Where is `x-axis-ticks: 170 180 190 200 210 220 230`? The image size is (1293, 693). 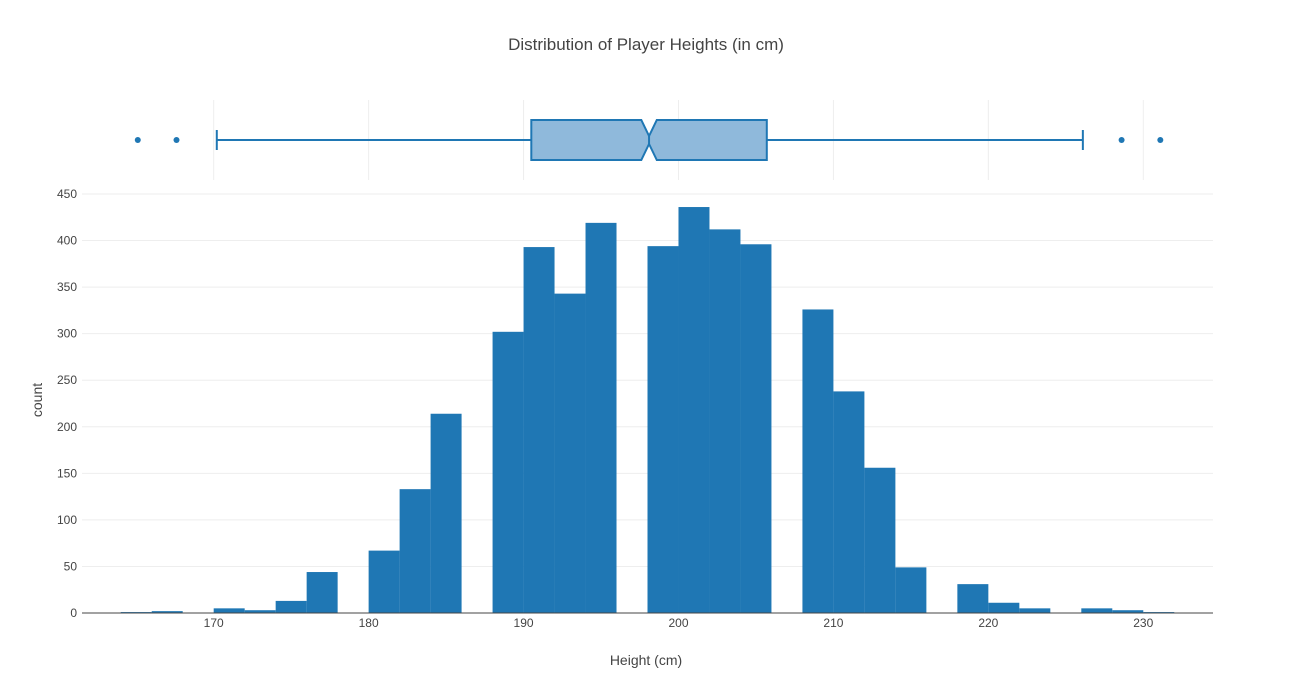
x-axis-ticks: 170 180 190 200 210 220 230 is located at coordinates (679, 623).